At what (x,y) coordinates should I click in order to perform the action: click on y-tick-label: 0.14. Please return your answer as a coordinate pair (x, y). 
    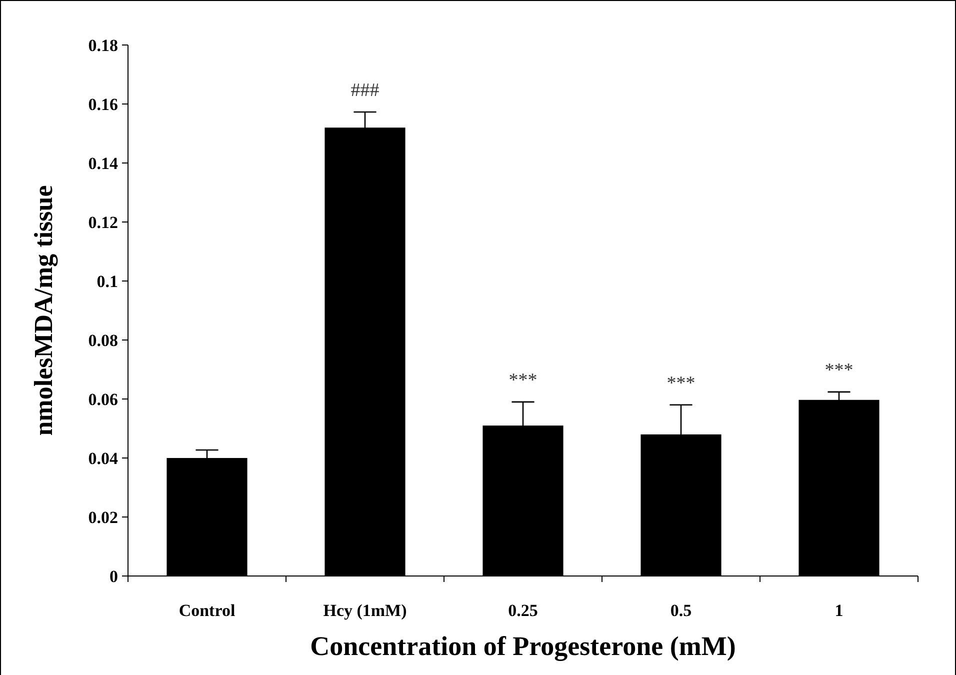
    Looking at the image, I should click on (103, 163).